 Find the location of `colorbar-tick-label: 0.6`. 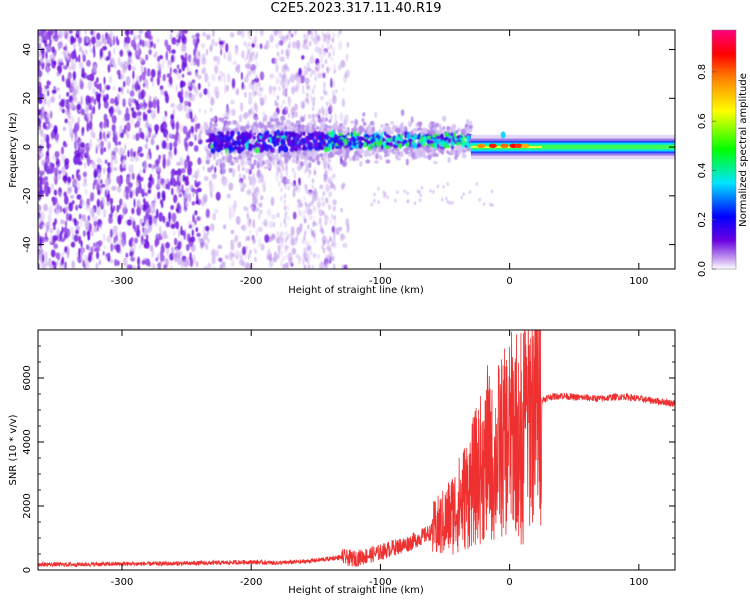

colorbar-tick-label: 0.6 is located at coordinates (702, 121).